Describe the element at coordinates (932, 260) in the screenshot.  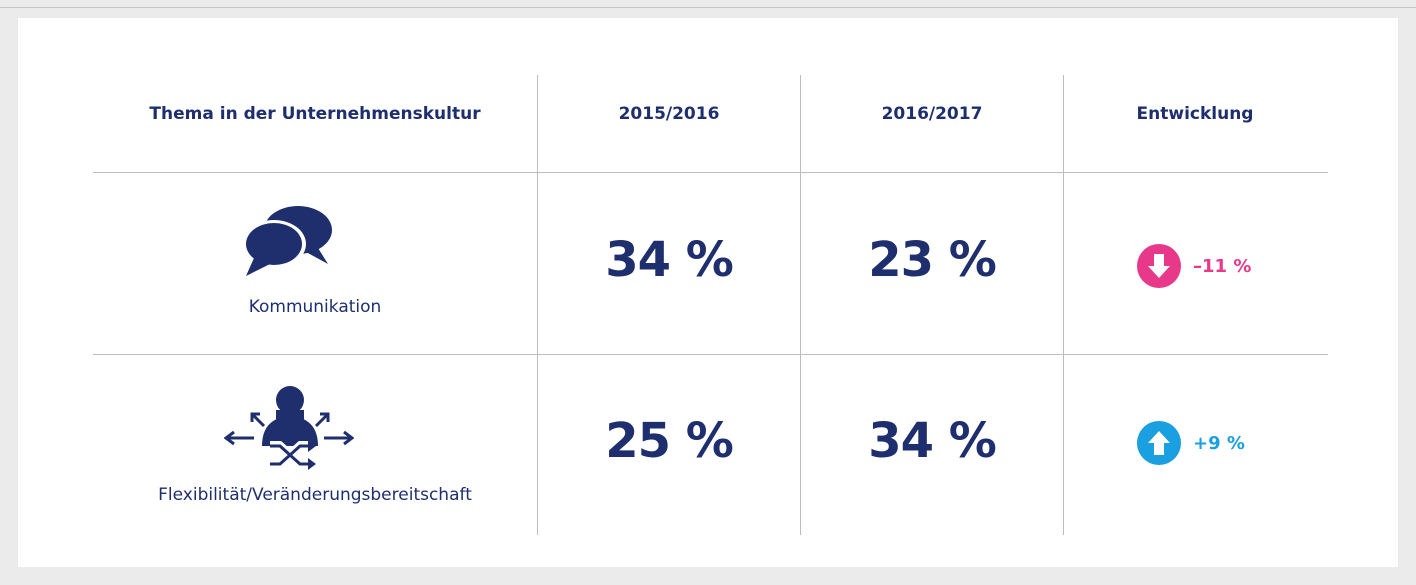
I see `value-cell: 23 %` at that location.